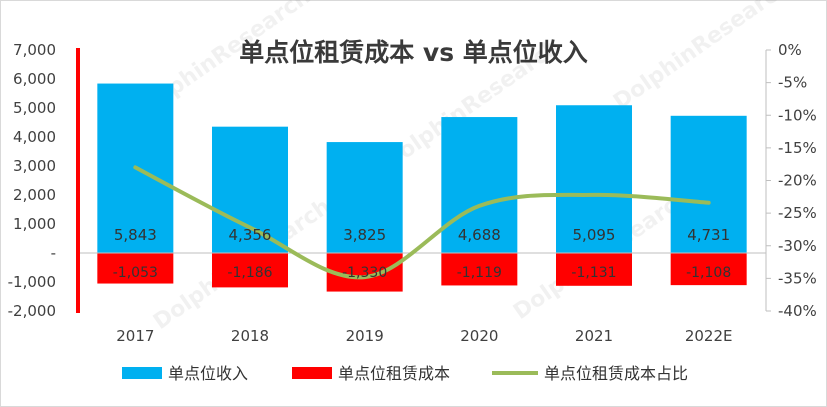 The width and height of the screenshot is (827, 407). I want to click on x-tick-label: 2019, so click(365, 336).